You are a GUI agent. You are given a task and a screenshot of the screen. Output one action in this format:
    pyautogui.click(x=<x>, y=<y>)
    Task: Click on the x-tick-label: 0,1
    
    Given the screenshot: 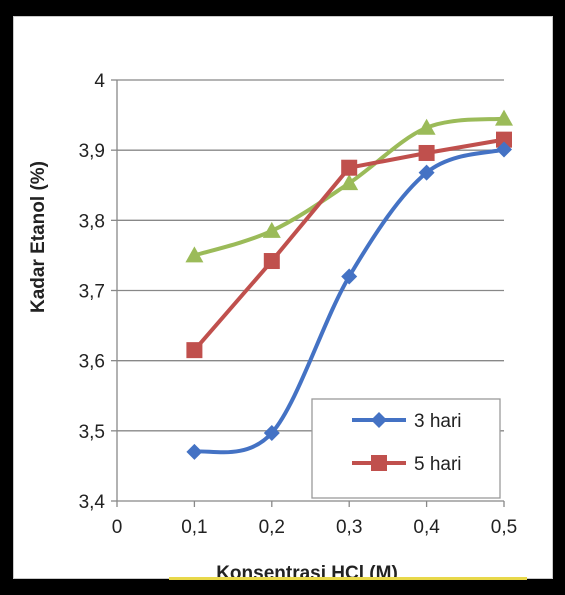 What is the action you would take?
    pyautogui.click(x=194, y=527)
    